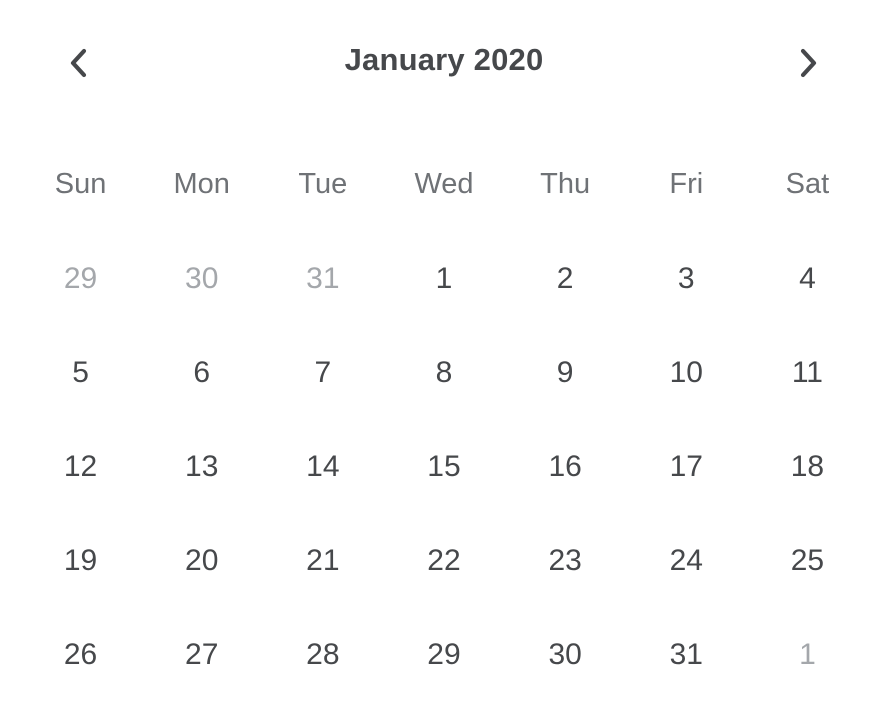 Image resolution: width=888 pixels, height=722 pixels. Describe the element at coordinates (80, 466) in the screenshot. I see `day-cell: 12` at that location.